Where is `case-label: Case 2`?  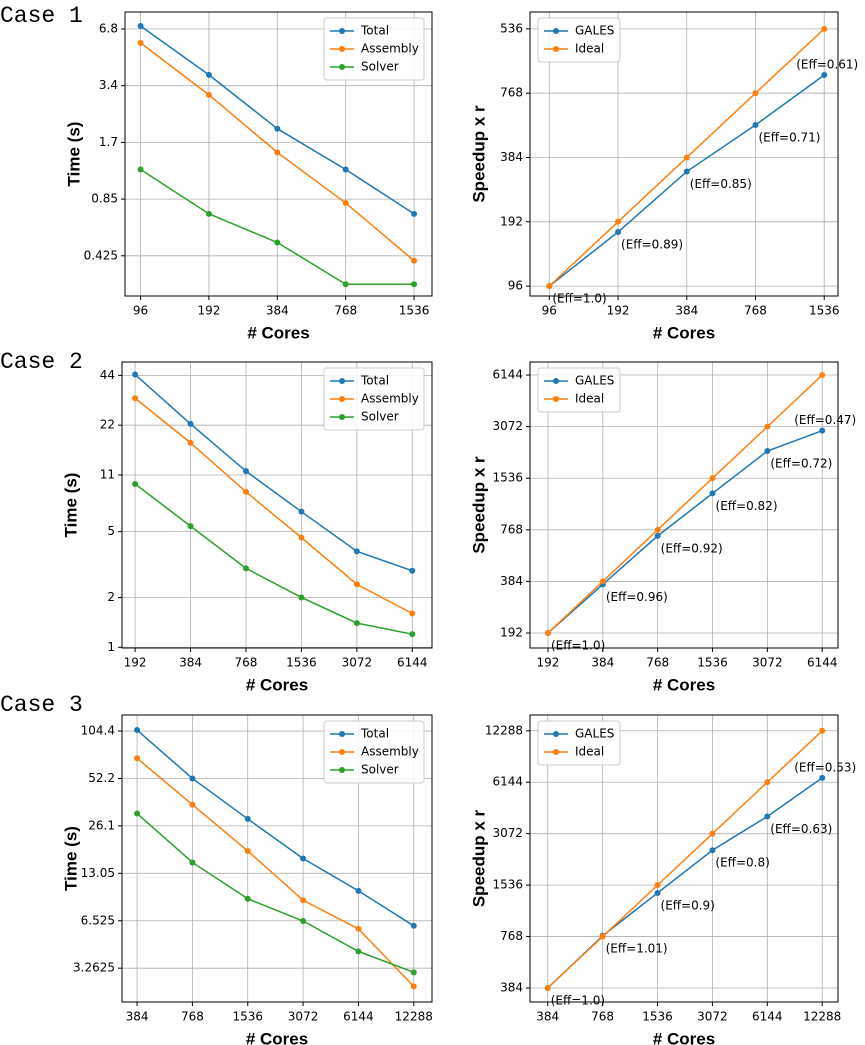
case-label: Case 2 is located at coordinates (41, 362).